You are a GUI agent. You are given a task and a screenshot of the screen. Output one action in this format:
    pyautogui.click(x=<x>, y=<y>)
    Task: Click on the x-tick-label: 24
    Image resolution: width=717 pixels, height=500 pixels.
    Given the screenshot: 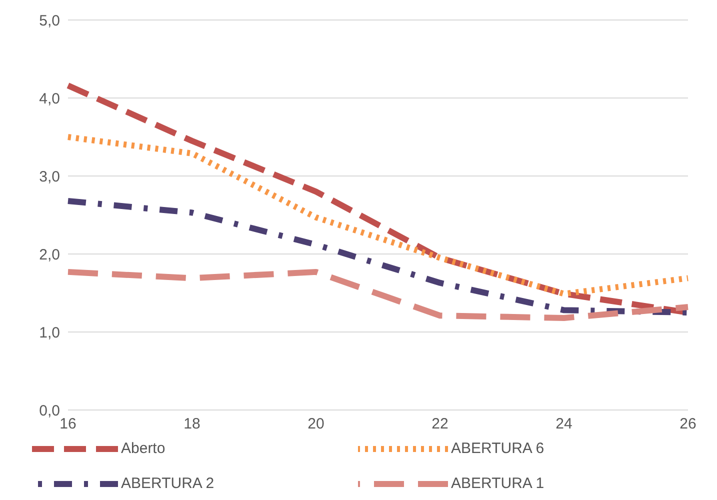 What is the action you would take?
    pyautogui.click(x=564, y=424)
    